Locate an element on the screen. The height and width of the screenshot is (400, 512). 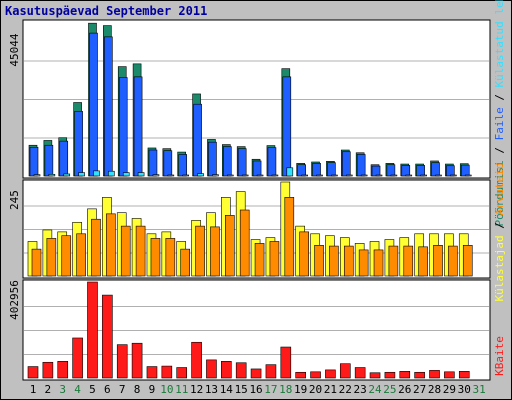
middle-legend-item-0: Külastajad is located at coordinates (499, 268).